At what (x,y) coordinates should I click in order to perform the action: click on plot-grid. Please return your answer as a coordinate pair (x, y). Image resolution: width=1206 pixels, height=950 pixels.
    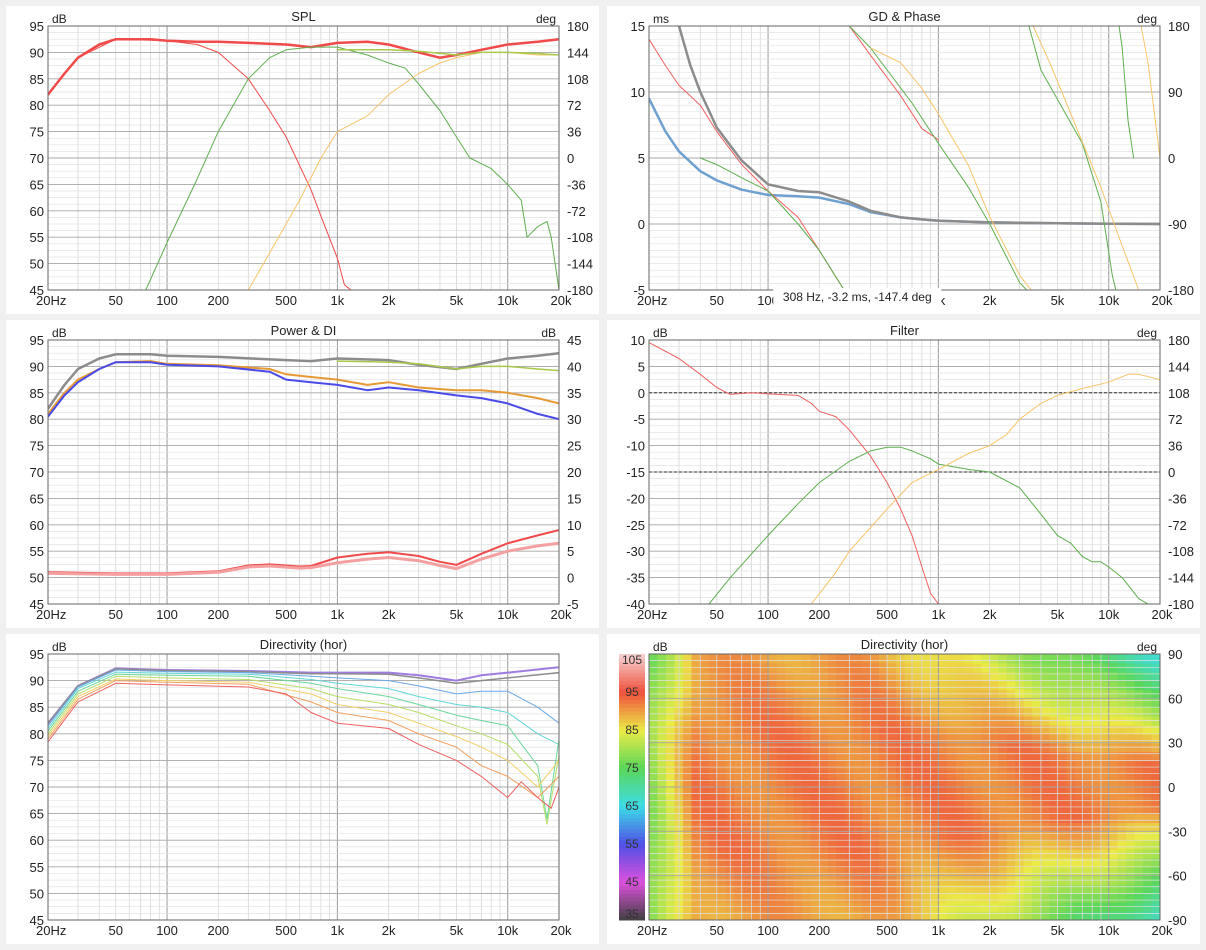
    Looking at the image, I should click on (904, 158).